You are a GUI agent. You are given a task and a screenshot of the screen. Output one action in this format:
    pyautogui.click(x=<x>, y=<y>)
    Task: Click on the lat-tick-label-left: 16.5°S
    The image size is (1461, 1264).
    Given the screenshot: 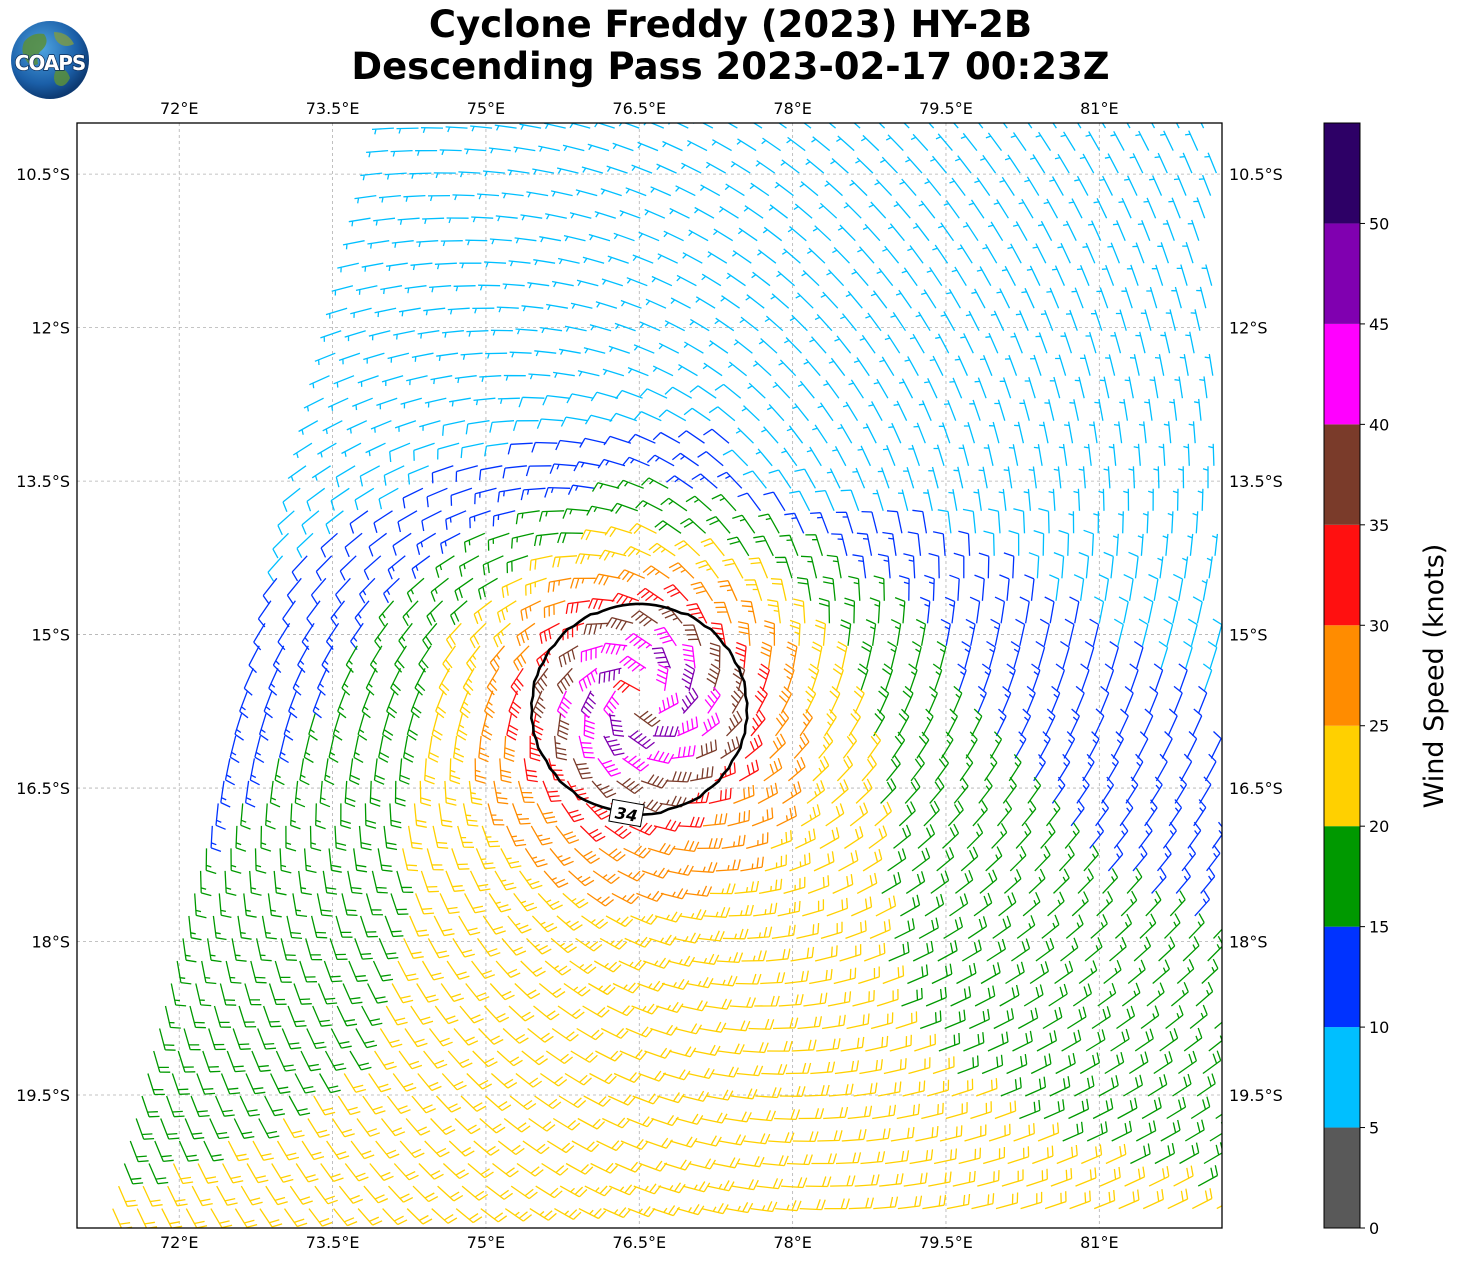 What is the action you would take?
    pyautogui.click(x=43, y=788)
    